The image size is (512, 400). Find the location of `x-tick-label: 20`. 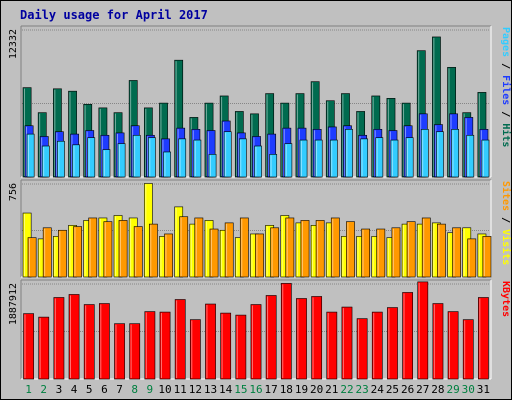

x-tick-label: 20 is located at coordinates (316, 389).